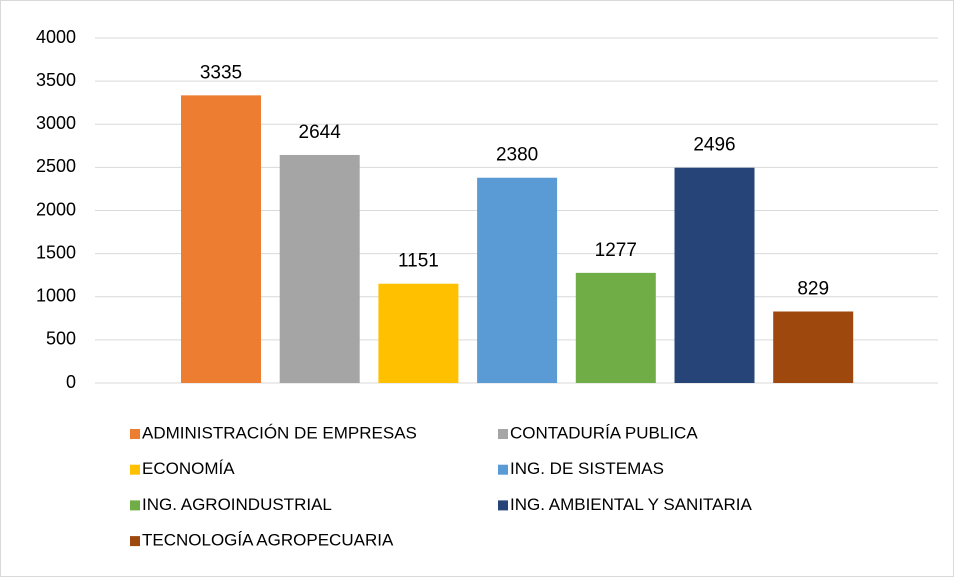 This screenshot has height=577, width=954. Describe the element at coordinates (320, 132) in the screenshot. I see `data-label: 2644` at that location.